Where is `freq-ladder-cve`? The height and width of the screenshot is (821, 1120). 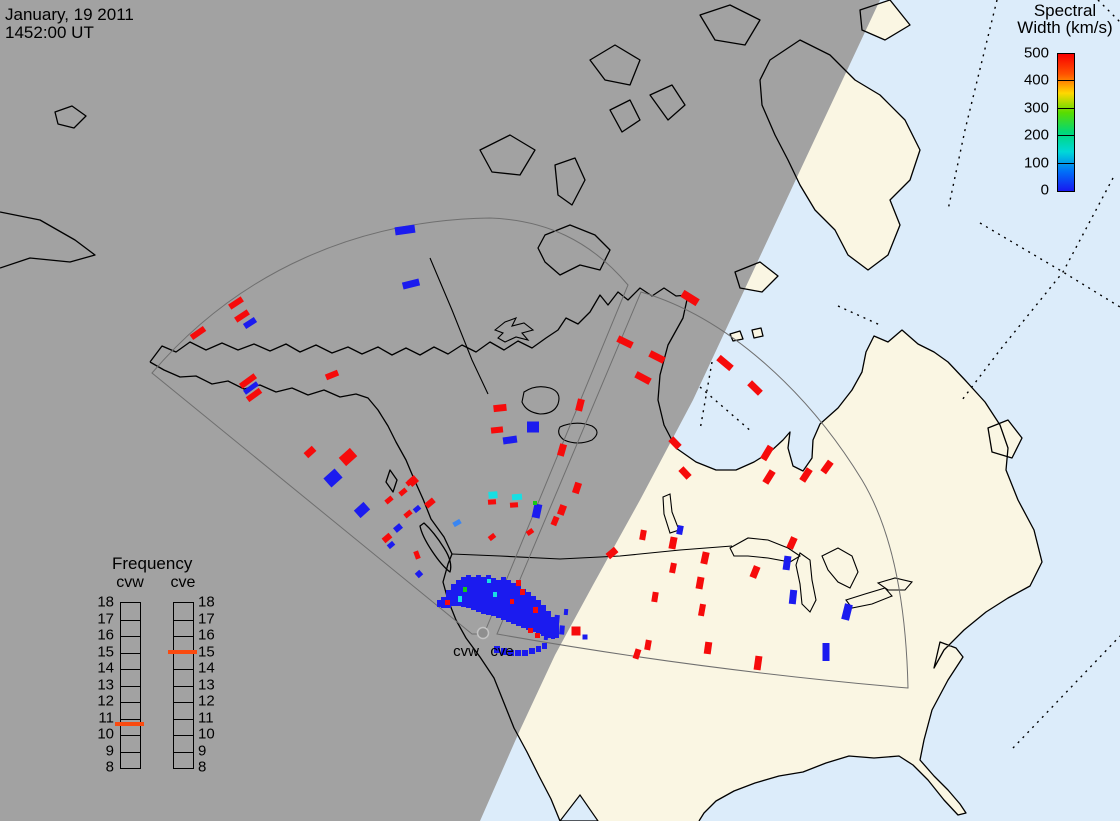
freq-ladder-cve is located at coordinates (183, 685).